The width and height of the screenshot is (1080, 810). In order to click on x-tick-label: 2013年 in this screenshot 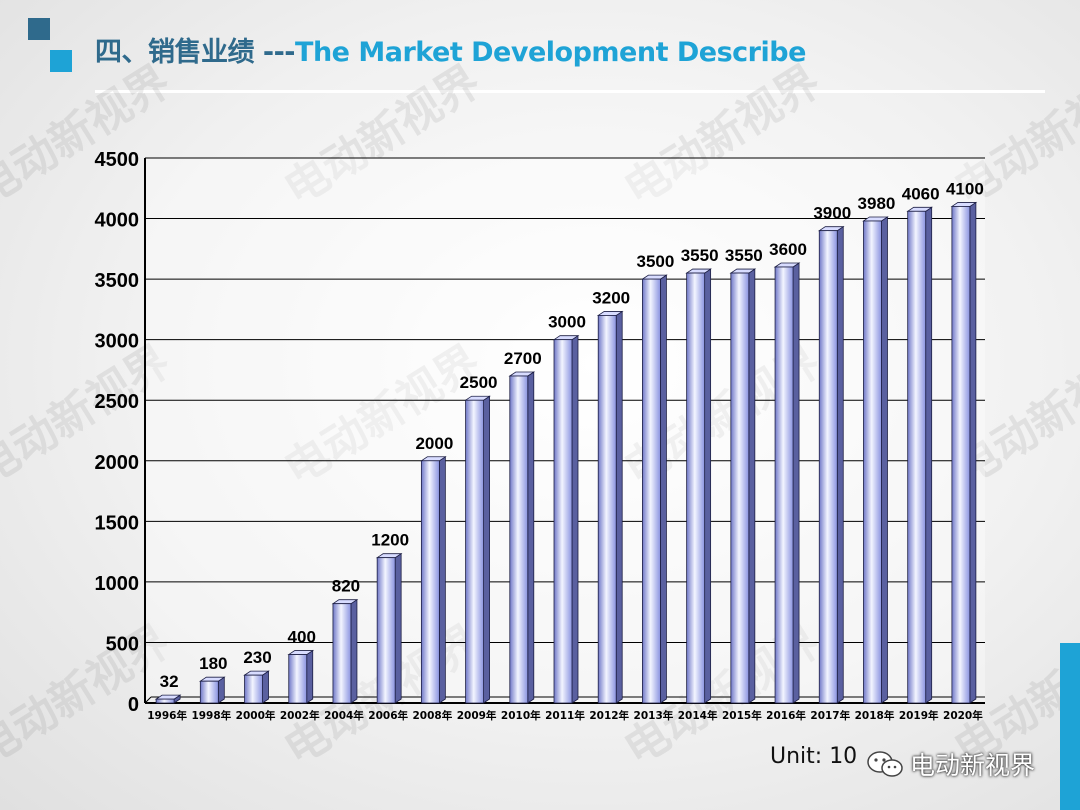, I will do `click(654, 715)`.